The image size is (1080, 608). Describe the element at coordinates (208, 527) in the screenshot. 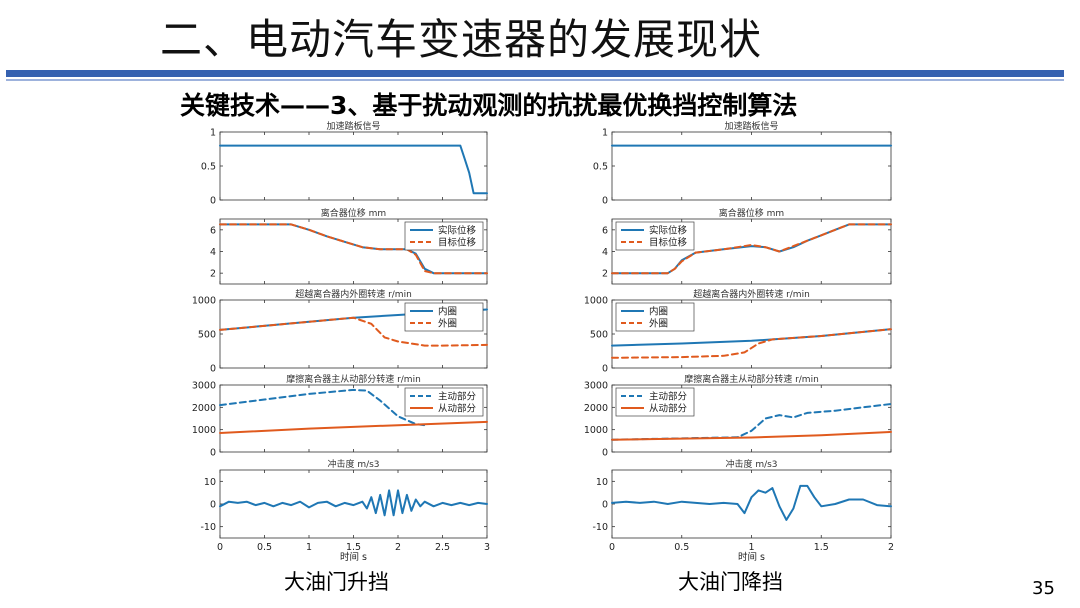

I see `y-tick-label: -10` at that location.